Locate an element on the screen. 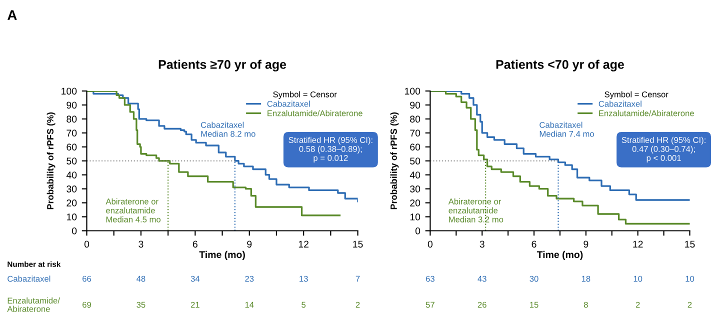  text: 57 is located at coordinates (430, 305).